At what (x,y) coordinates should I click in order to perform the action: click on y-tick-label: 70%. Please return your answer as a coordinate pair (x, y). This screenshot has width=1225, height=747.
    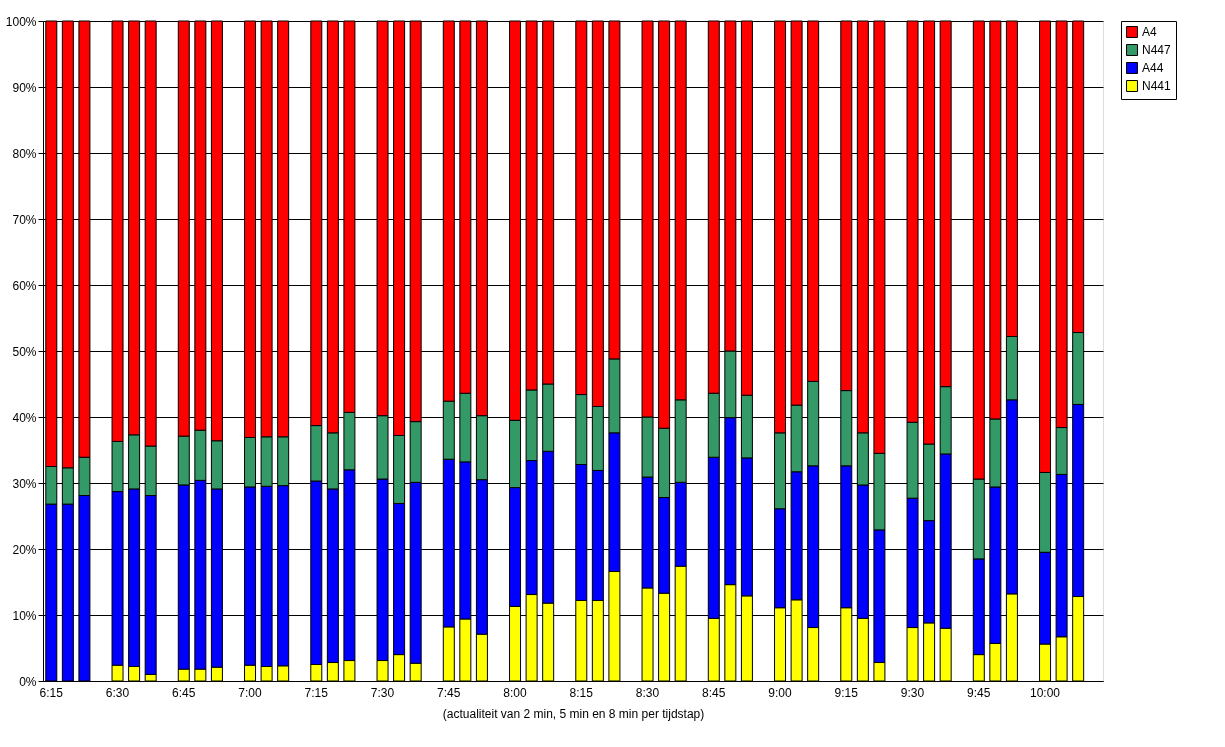
    Looking at the image, I should click on (24, 219).